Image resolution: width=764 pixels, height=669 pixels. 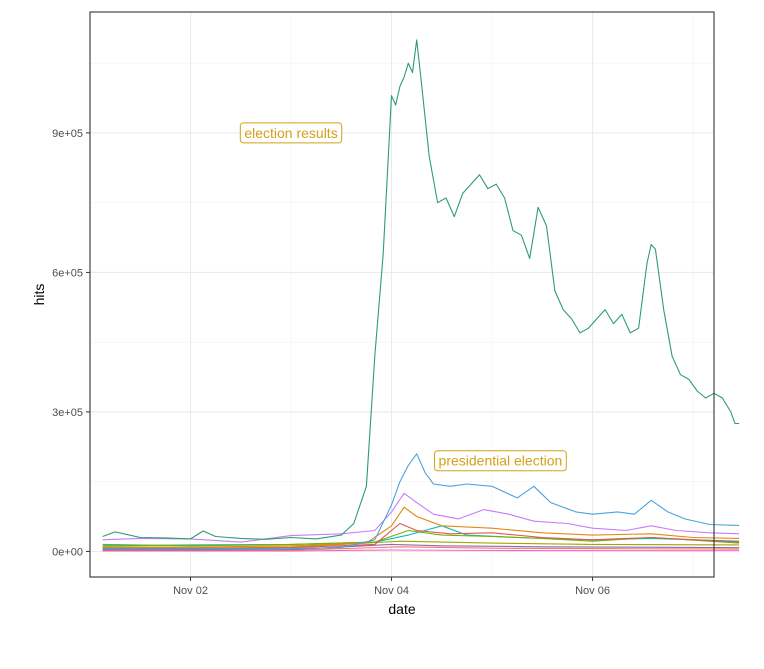 What do you see at coordinates (67, 413) in the screenshot?
I see `y-tick-label: 3e+05` at bounding box center [67, 413].